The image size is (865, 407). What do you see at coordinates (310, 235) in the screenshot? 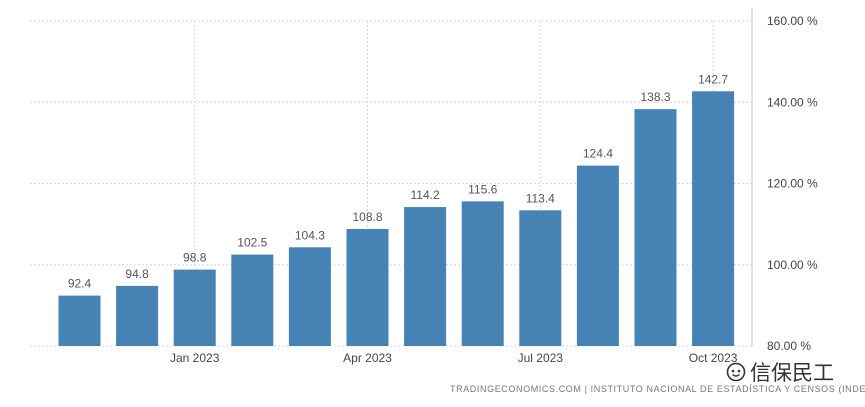
I see `bar-value-label: 104.3` at bounding box center [310, 235].